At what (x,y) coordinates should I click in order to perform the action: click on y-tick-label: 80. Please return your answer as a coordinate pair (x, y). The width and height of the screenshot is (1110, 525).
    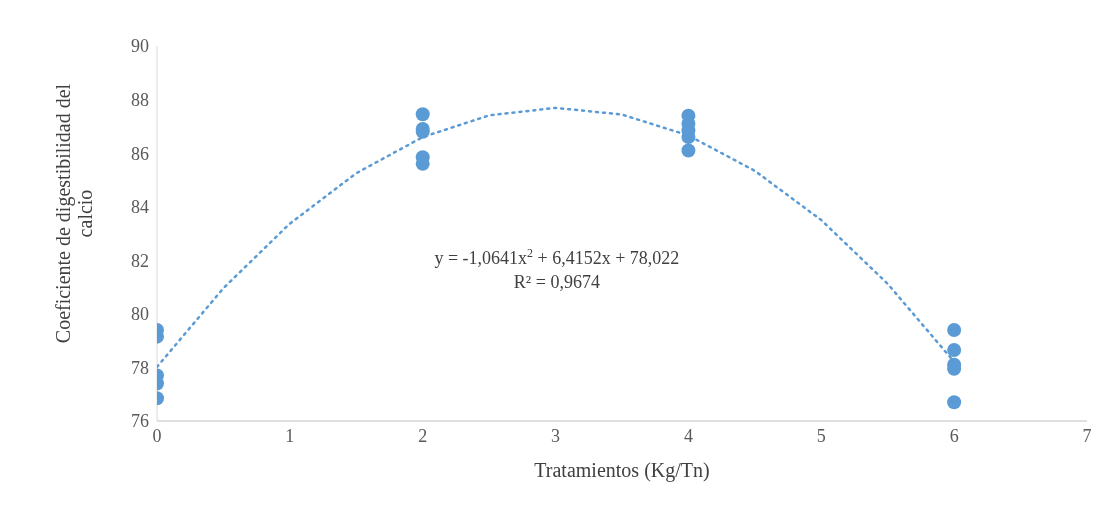
    Looking at the image, I should click on (140, 314).